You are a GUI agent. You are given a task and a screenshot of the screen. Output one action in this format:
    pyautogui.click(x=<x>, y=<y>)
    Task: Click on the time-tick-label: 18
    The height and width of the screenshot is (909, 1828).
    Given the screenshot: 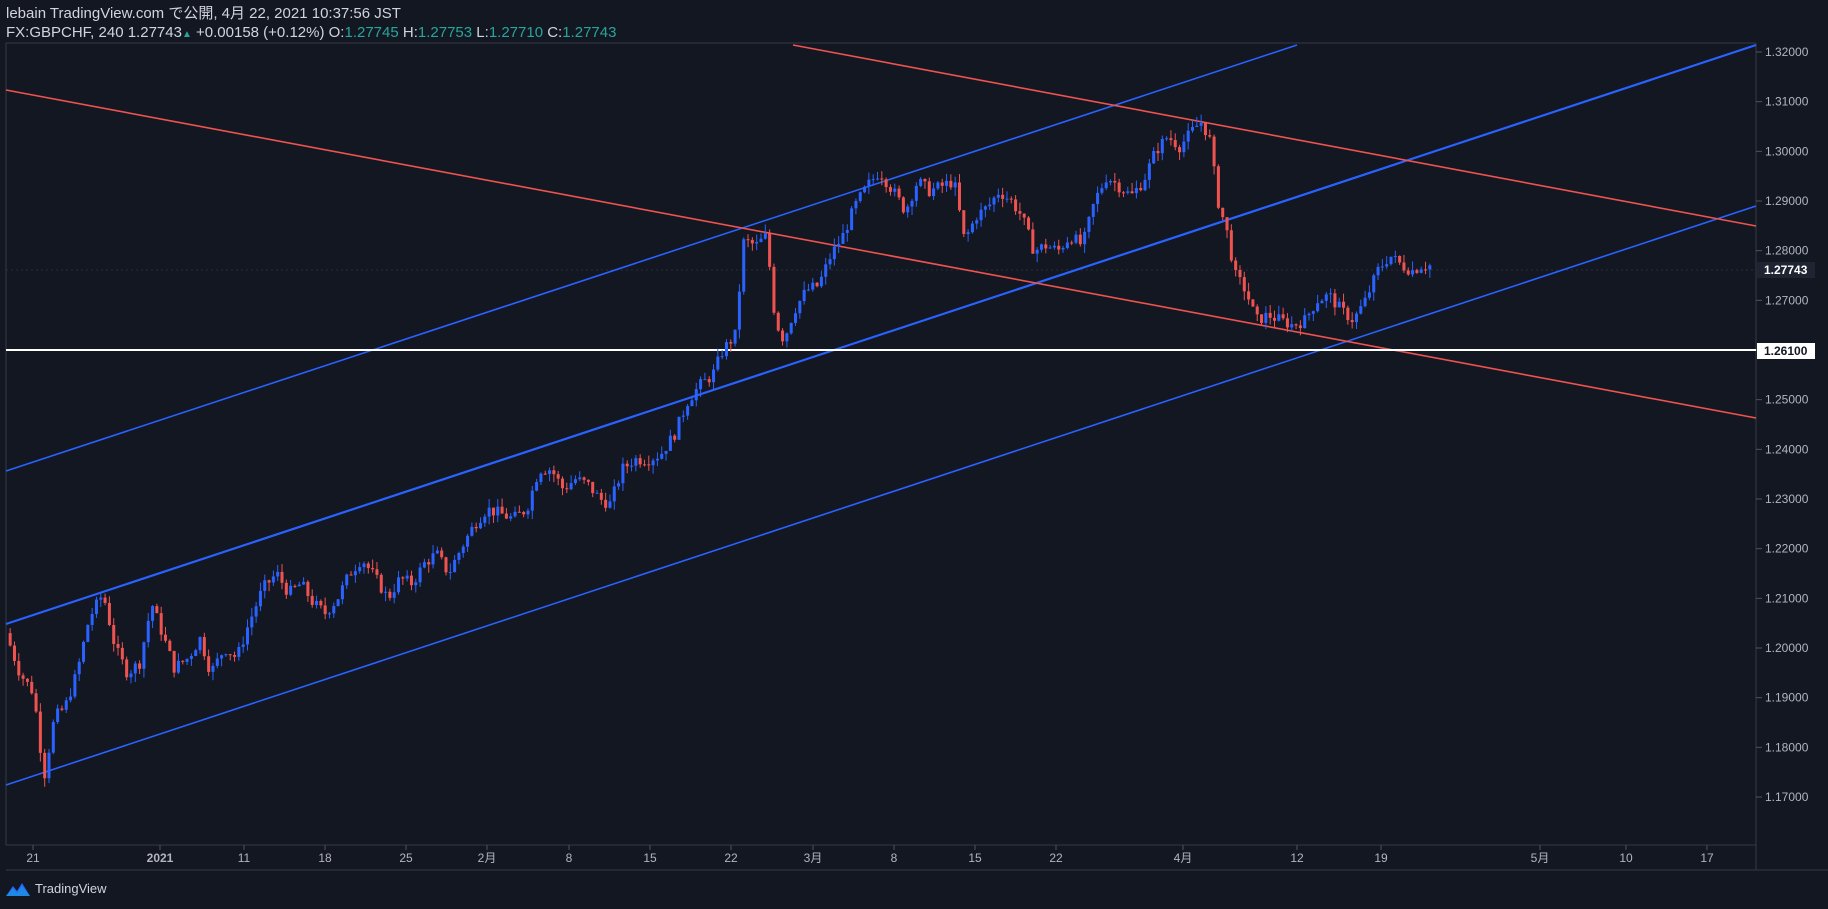 What is the action you would take?
    pyautogui.click(x=325, y=858)
    